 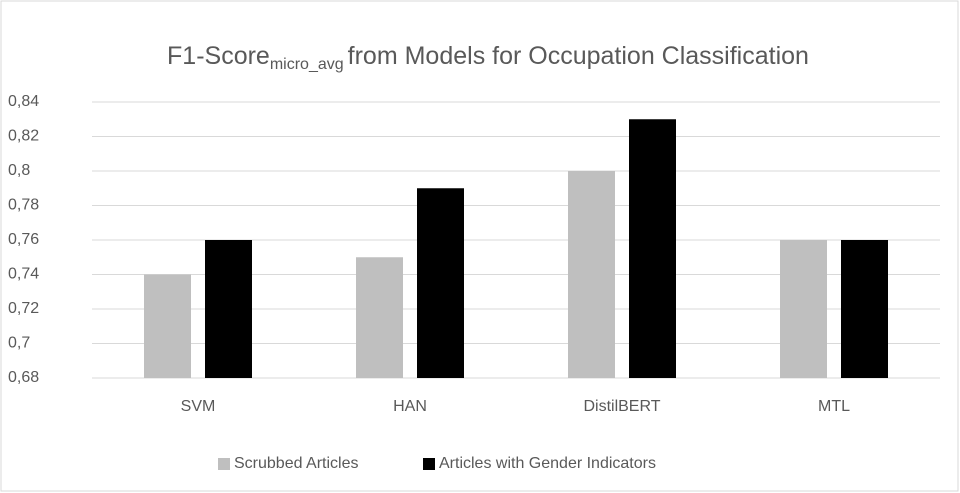 I want to click on y-tick-label: 0,7, so click(x=19, y=343).